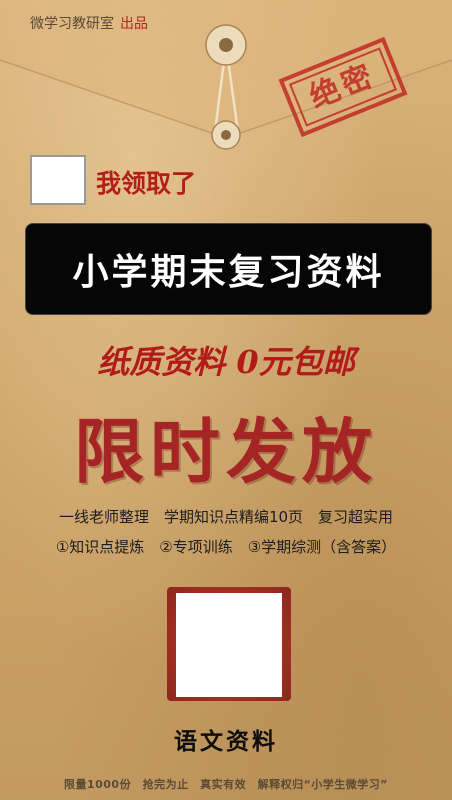 The image size is (452, 800). What do you see at coordinates (146, 183) in the screenshot?
I see `claim-label: 我领取了` at bounding box center [146, 183].